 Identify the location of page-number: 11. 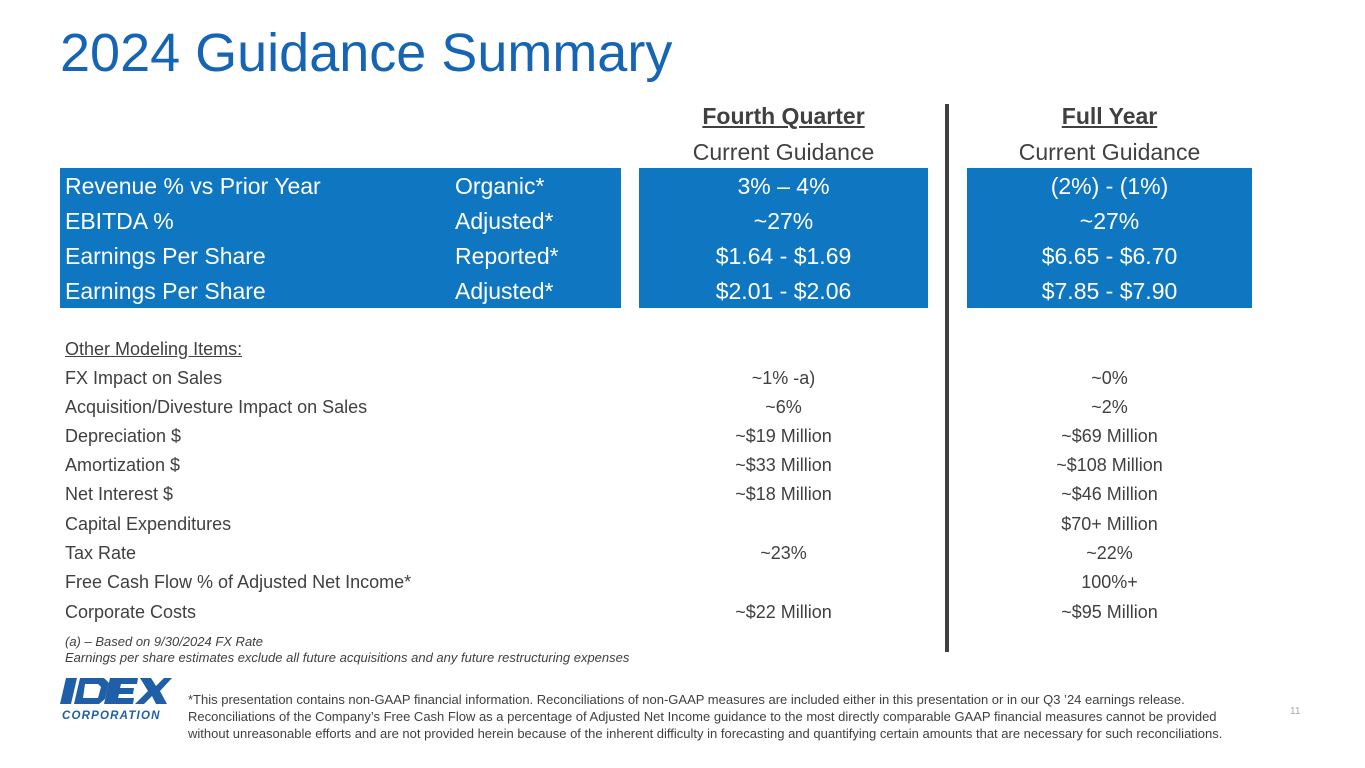
(1295, 711).